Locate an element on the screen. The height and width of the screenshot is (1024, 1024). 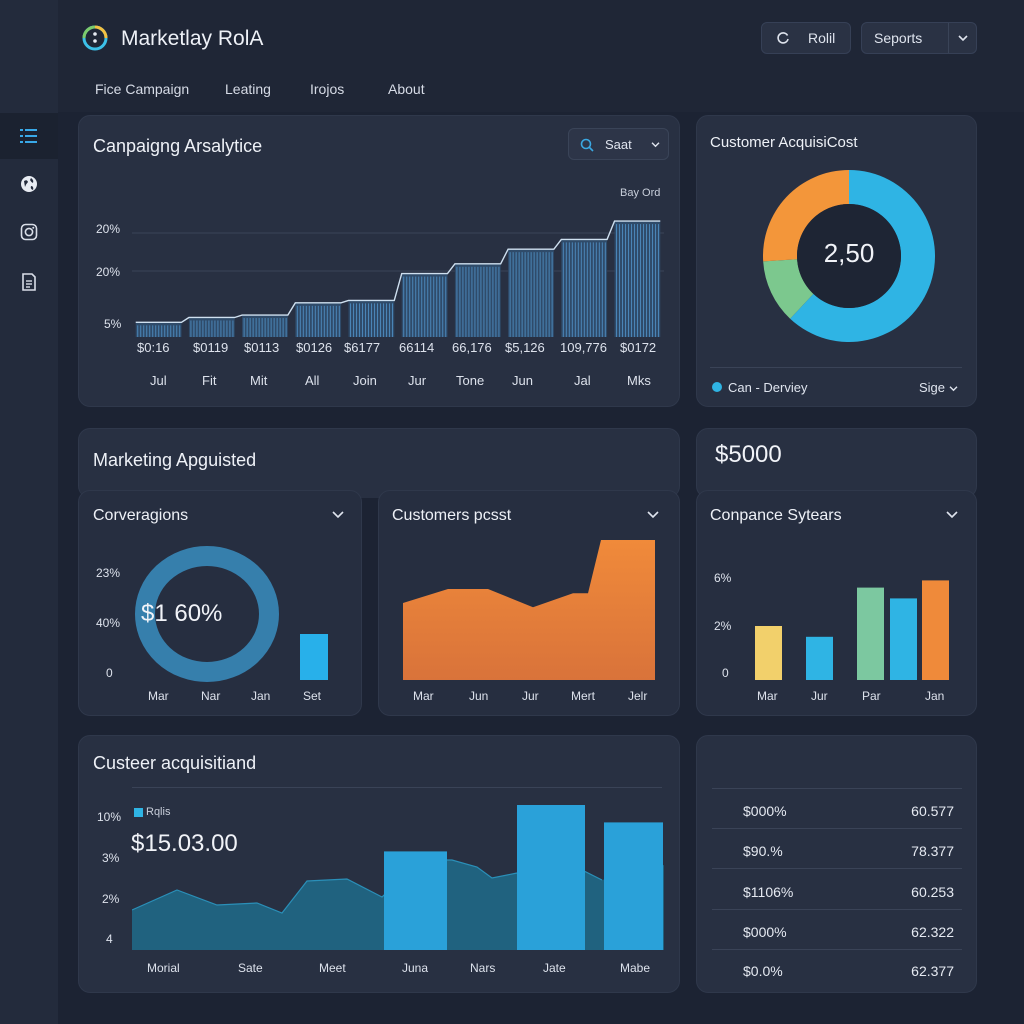
compliance-month: Jan is located at coordinates (935, 696).